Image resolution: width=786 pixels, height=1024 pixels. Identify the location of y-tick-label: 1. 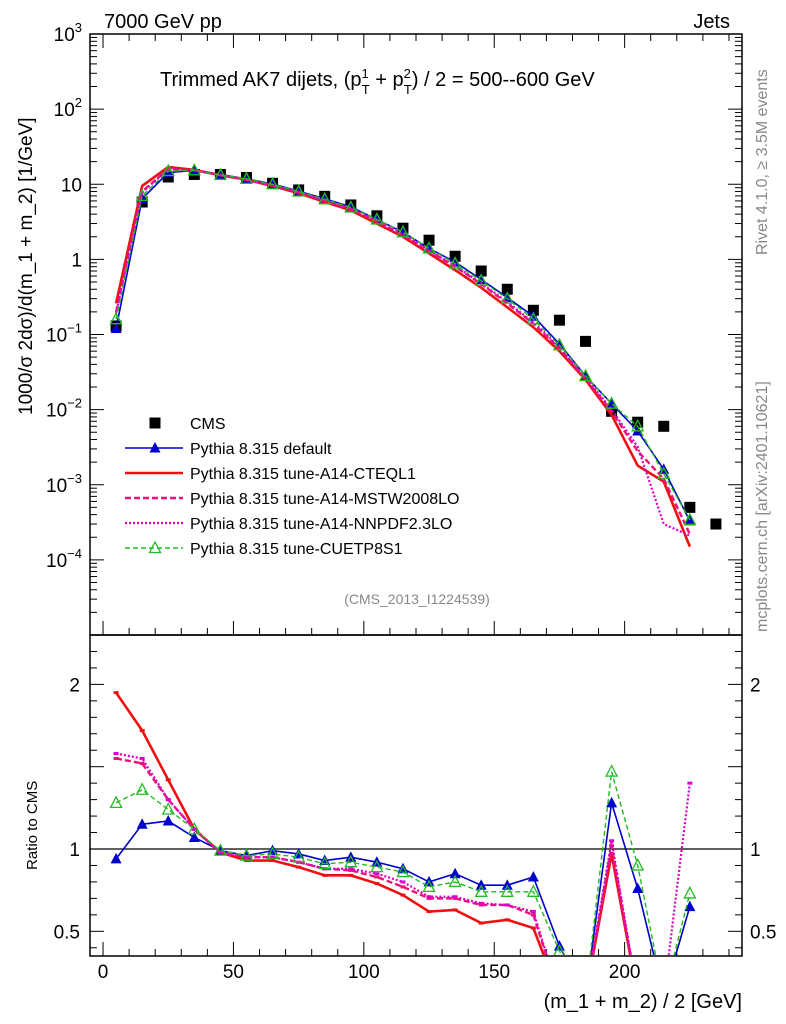
(76, 260).